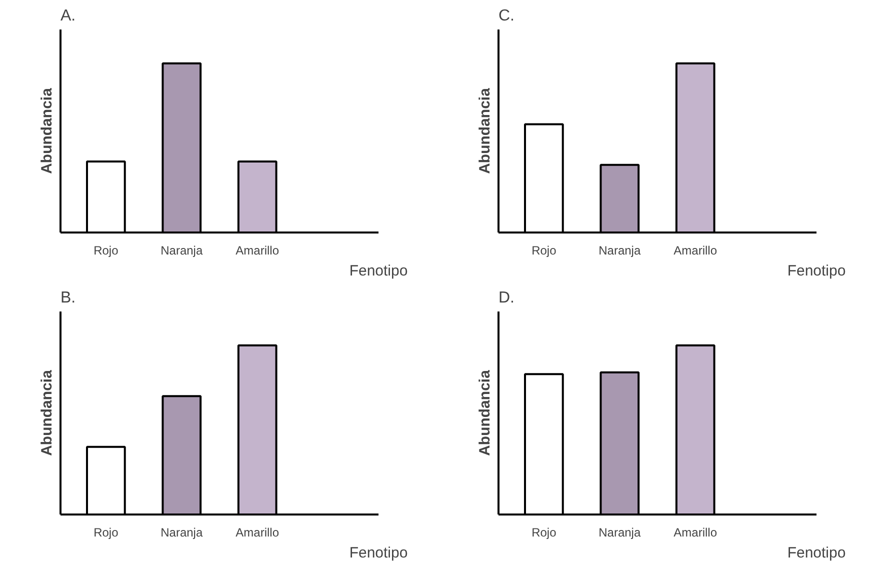  Describe the element at coordinates (506, 298) in the screenshot. I see `chart-title: D.` at that location.